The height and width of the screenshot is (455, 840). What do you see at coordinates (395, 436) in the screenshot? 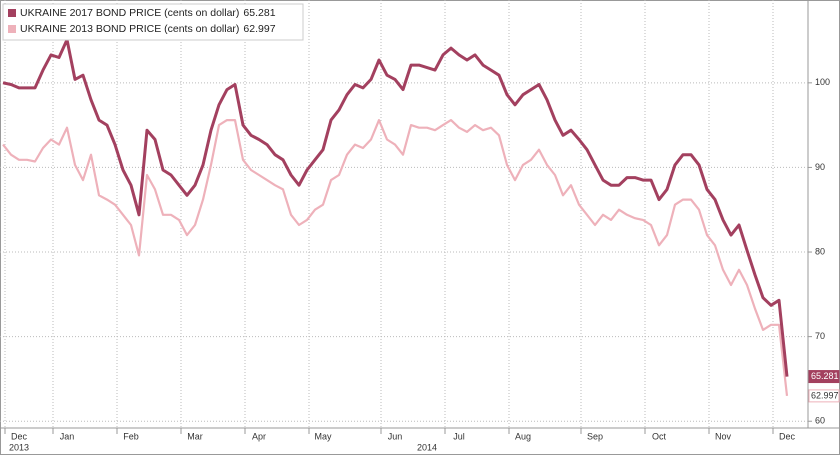
I see `x-tick-label: Jun` at bounding box center [395, 436].